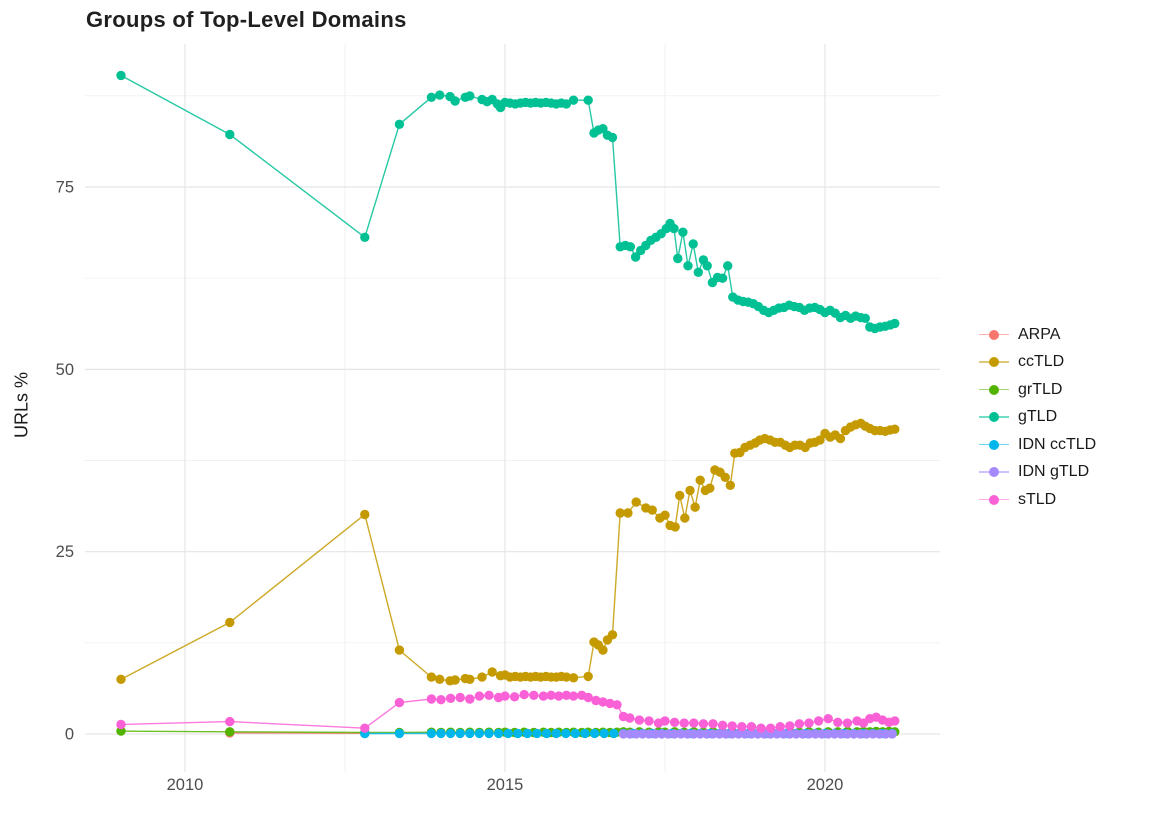  I want to click on legend-label: gTLD, so click(1038, 416).